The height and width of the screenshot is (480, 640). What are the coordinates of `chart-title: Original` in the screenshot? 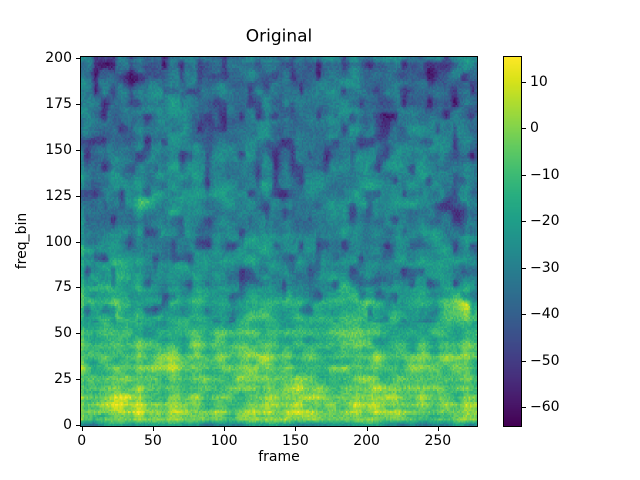 It's located at (279, 36).